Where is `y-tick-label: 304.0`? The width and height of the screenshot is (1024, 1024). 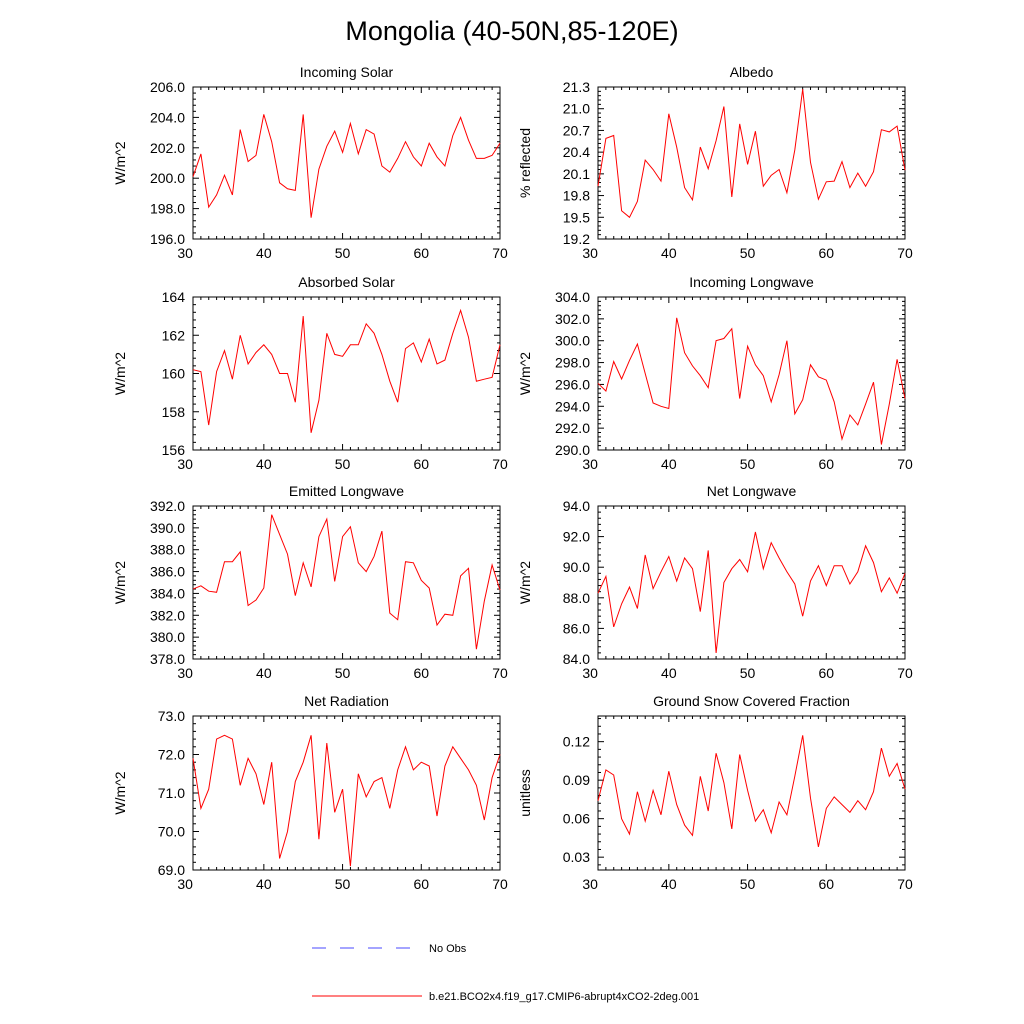
y-tick-label: 304.0 is located at coordinates (572, 297).